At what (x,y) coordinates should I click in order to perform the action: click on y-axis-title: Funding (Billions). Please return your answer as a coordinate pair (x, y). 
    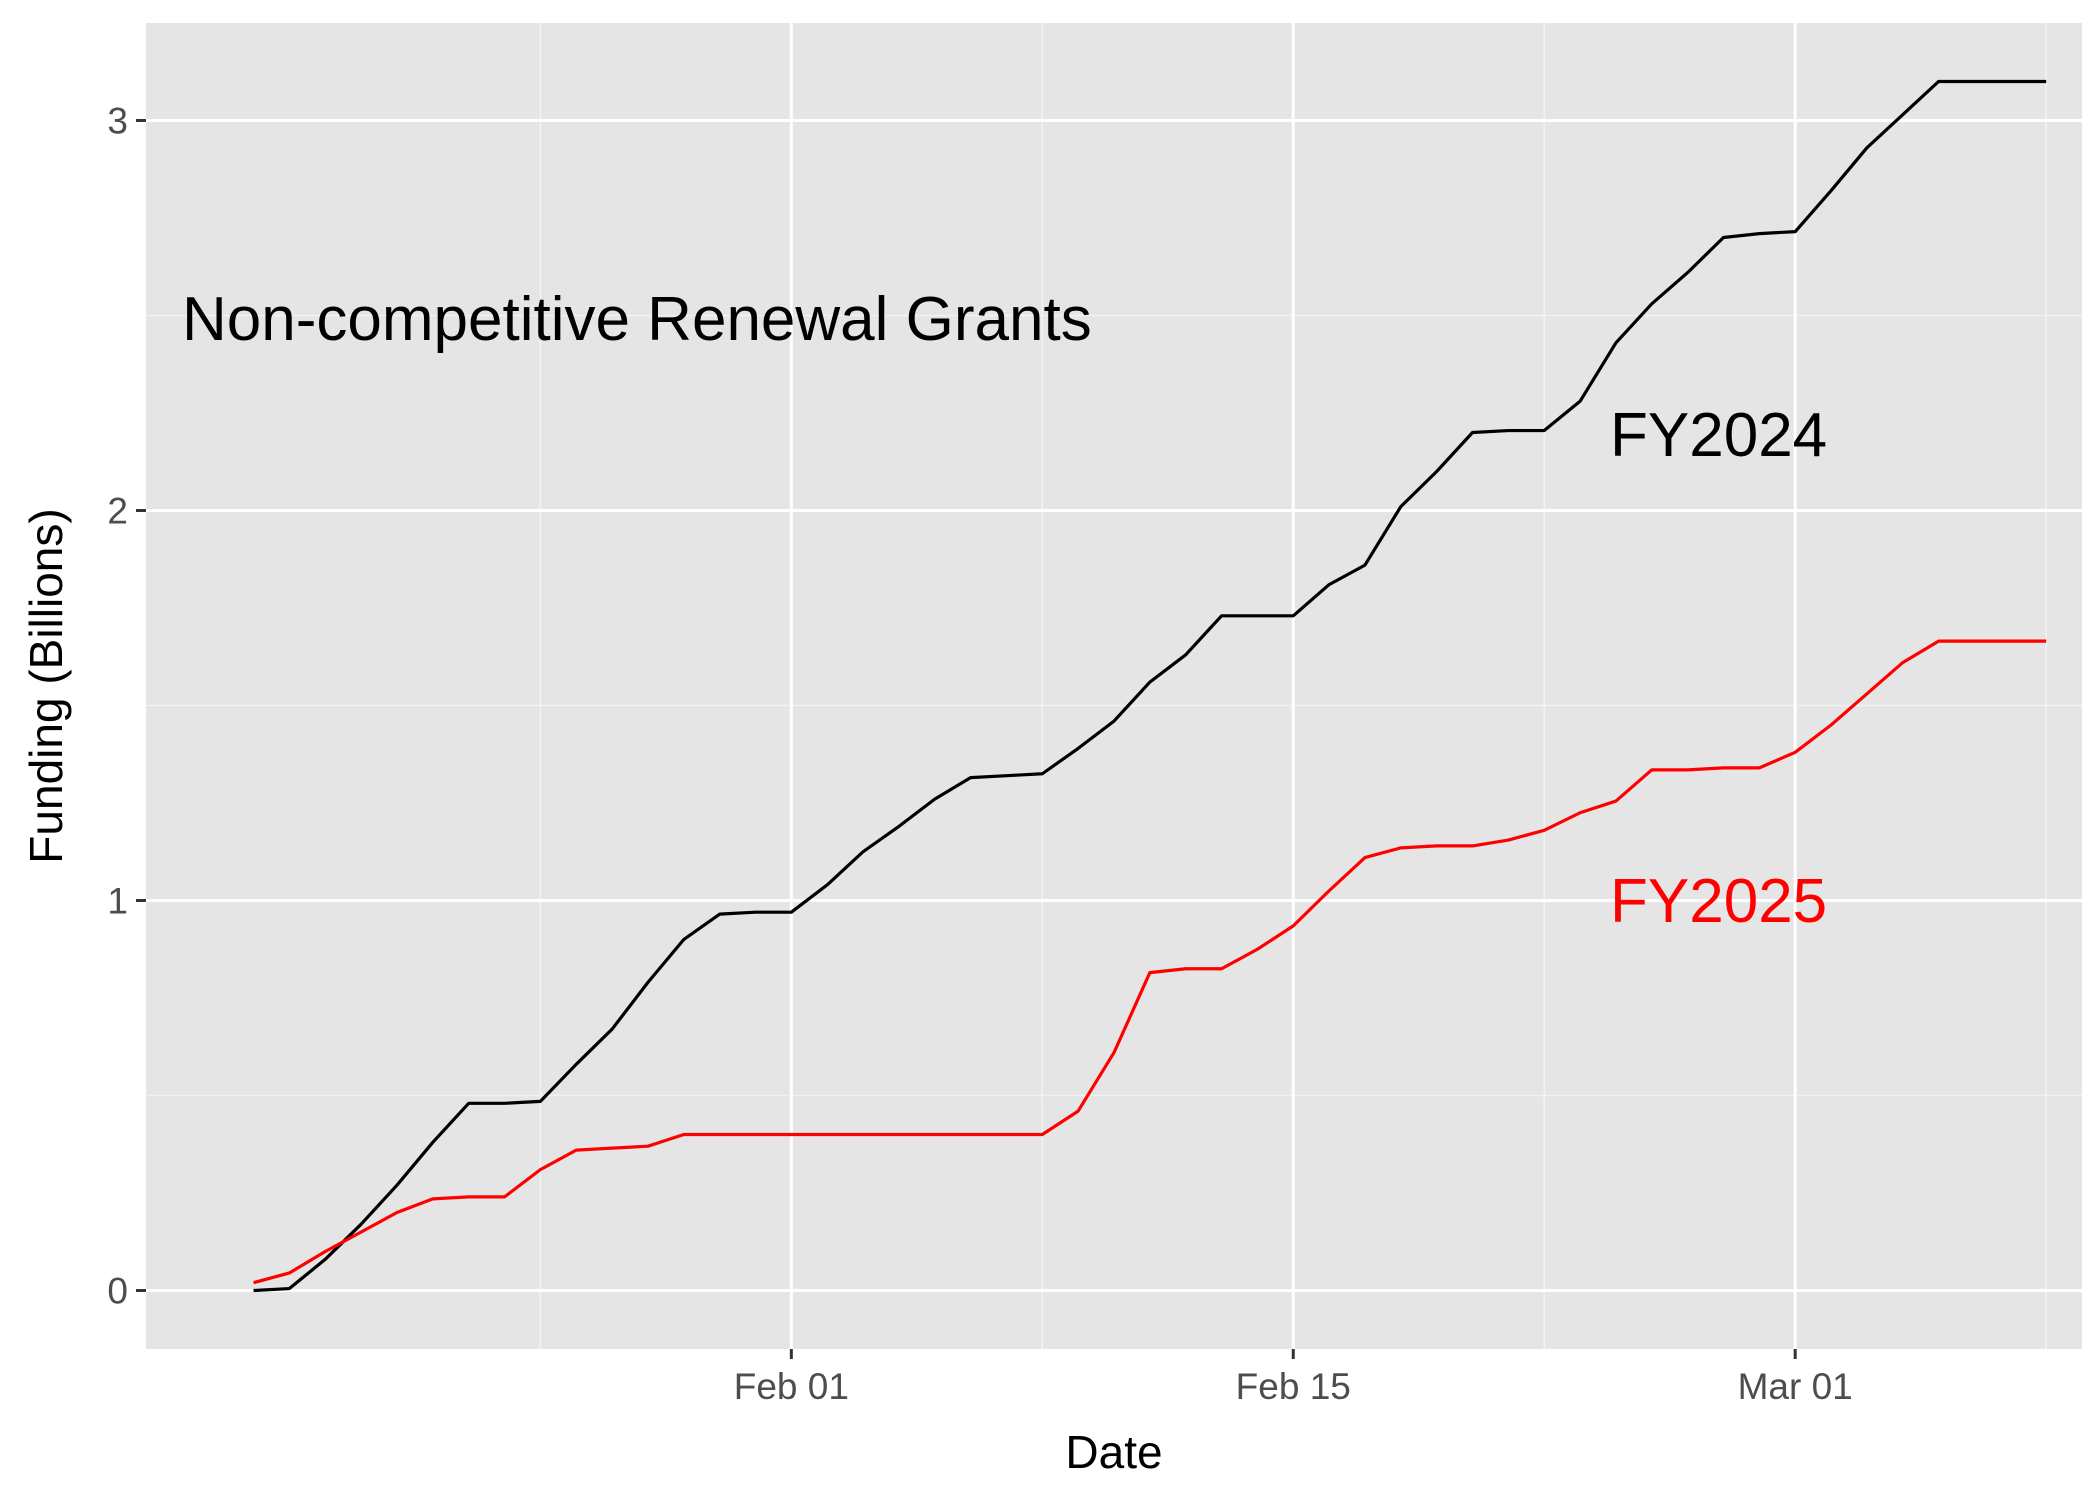
    Looking at the image, I should click on (46, 685).